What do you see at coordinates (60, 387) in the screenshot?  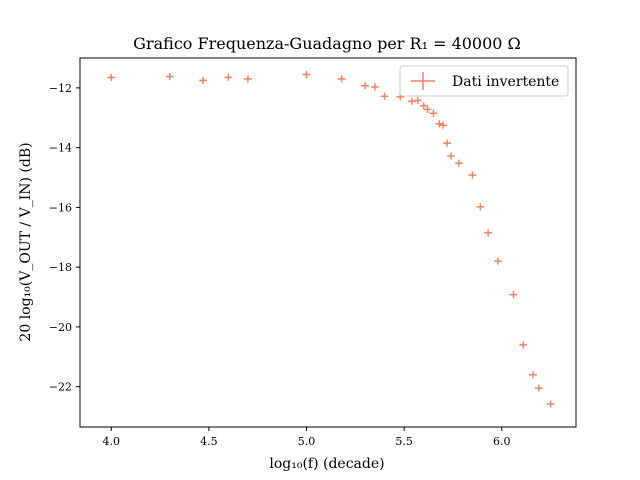 I see `y-tick-label: −22` at bounding box center [60, 387].